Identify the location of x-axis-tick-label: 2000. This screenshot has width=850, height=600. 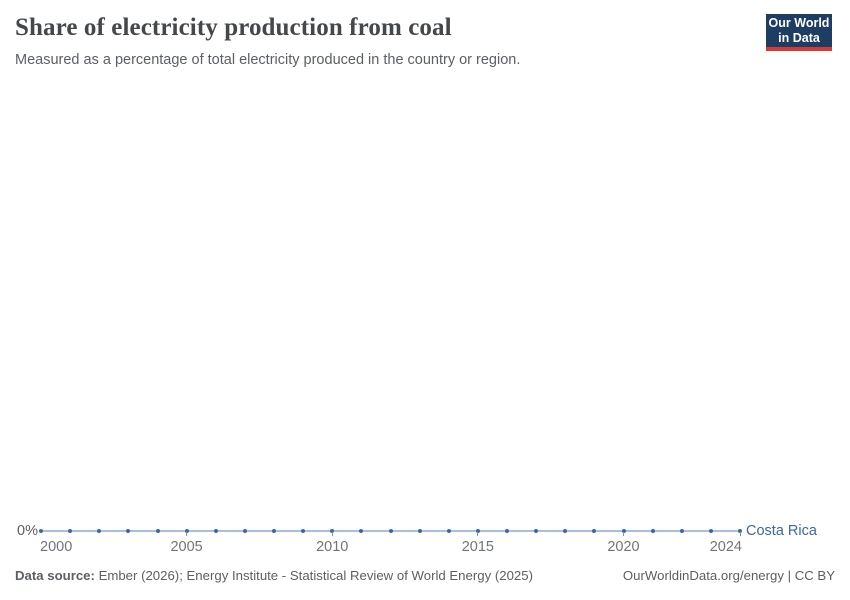
(56, 547).